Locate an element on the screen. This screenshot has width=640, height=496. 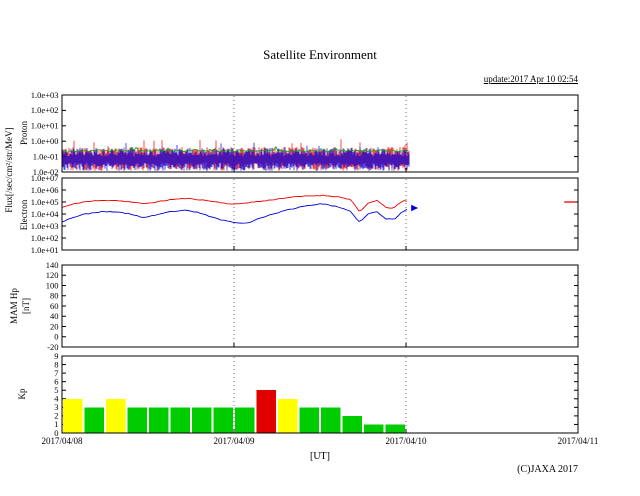
electron-panel-frame is located at coordinates (320, 214).